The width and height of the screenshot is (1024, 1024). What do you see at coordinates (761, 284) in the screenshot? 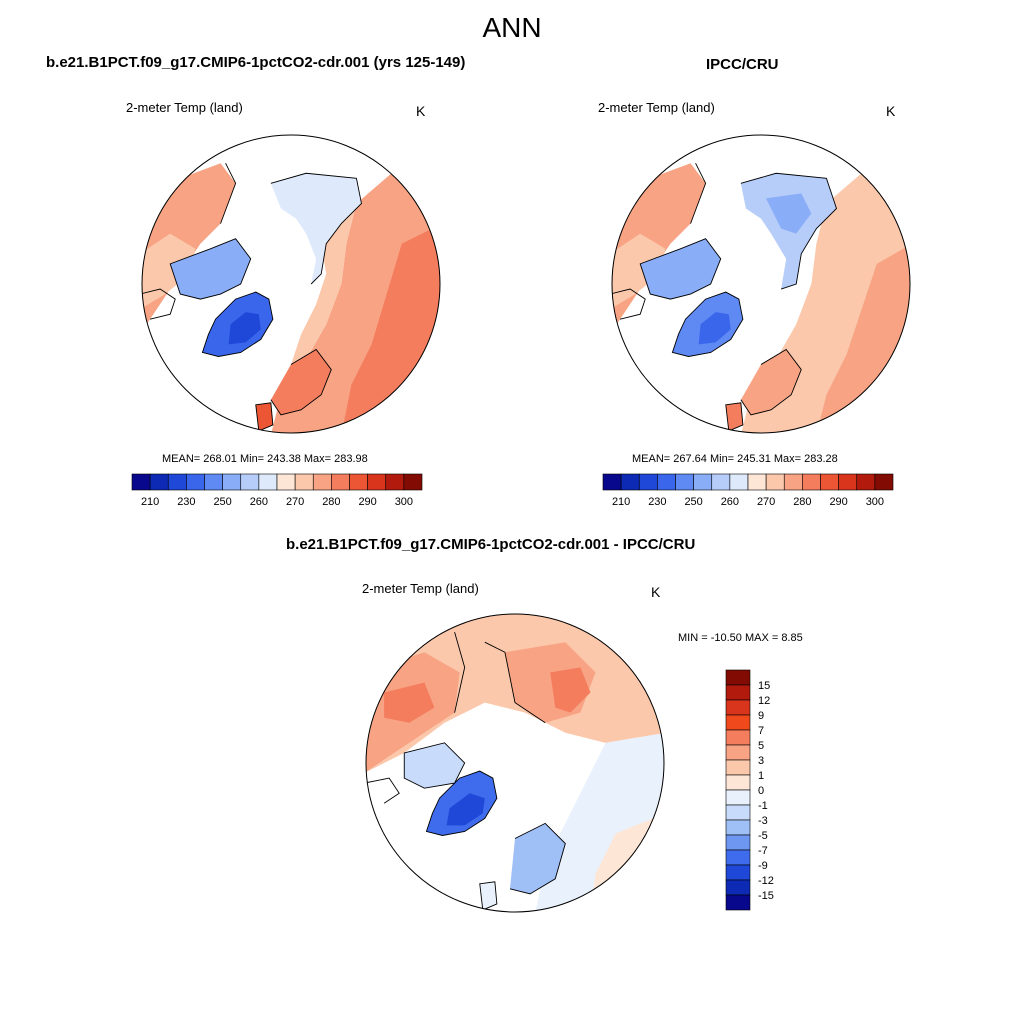
I see `panel2-map` at bounding box center [761, 284].